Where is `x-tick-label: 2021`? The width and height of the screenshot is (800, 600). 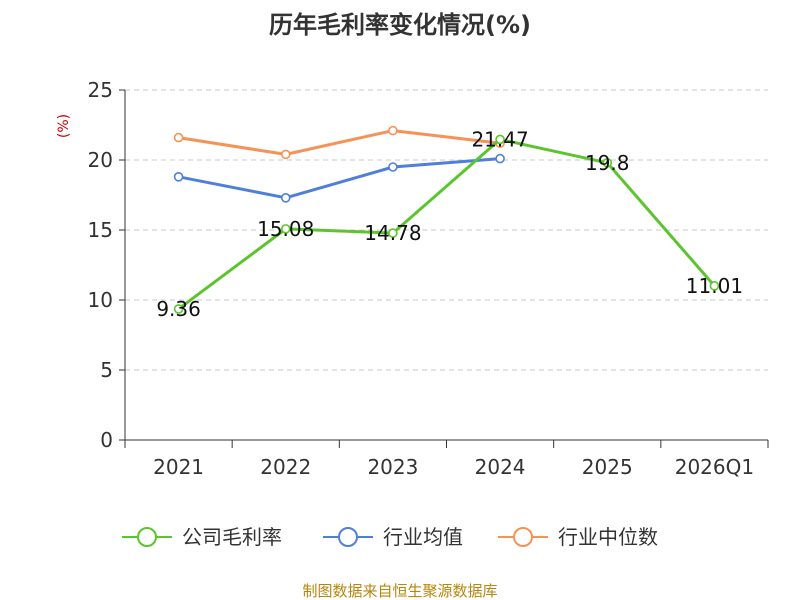
x-tick-label: 2021 is located at coordinates (178, 467).